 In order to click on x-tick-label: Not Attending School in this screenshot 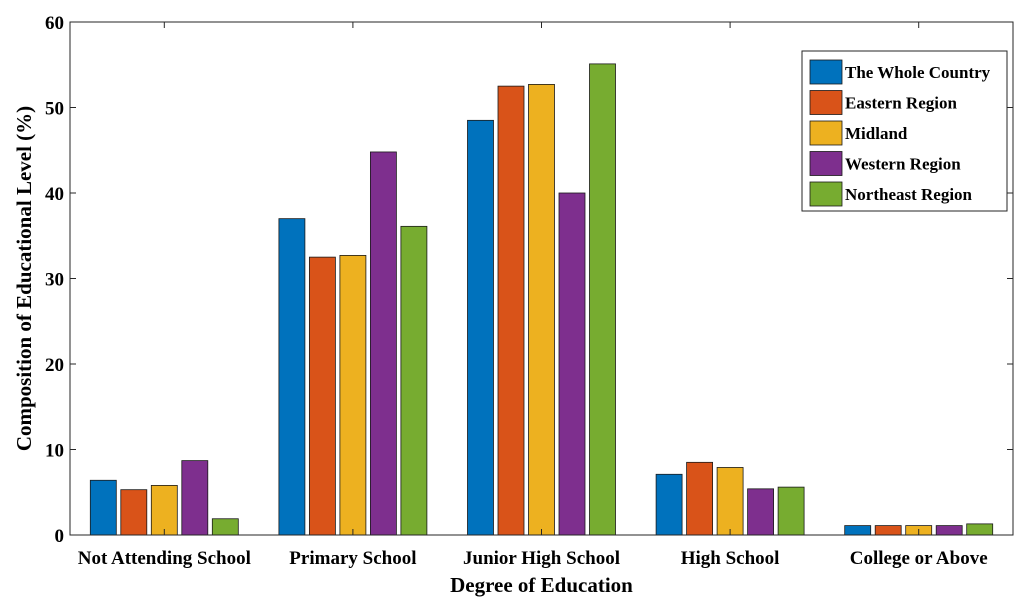, I will do `click(164, 558)`.